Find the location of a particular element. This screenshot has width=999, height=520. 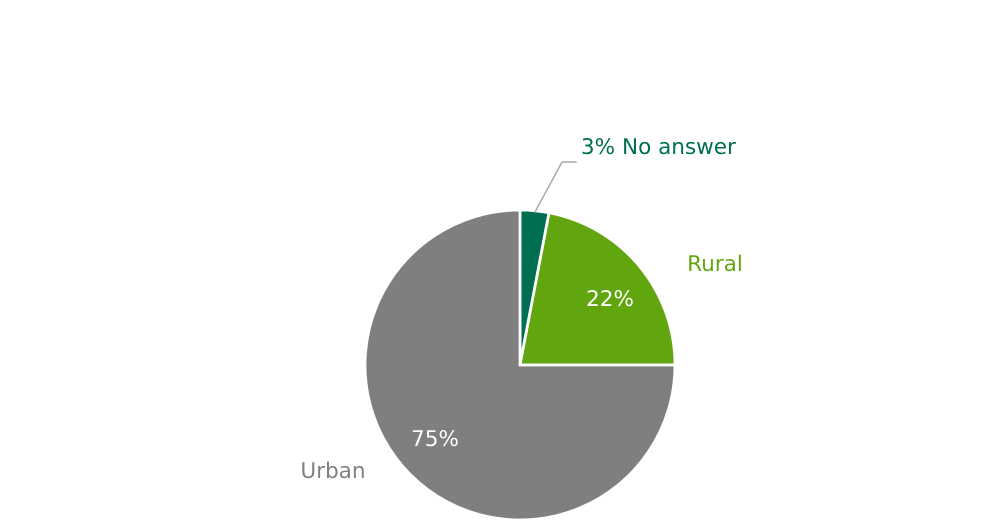

data-label: 75% is located at coordinates (435, 438).